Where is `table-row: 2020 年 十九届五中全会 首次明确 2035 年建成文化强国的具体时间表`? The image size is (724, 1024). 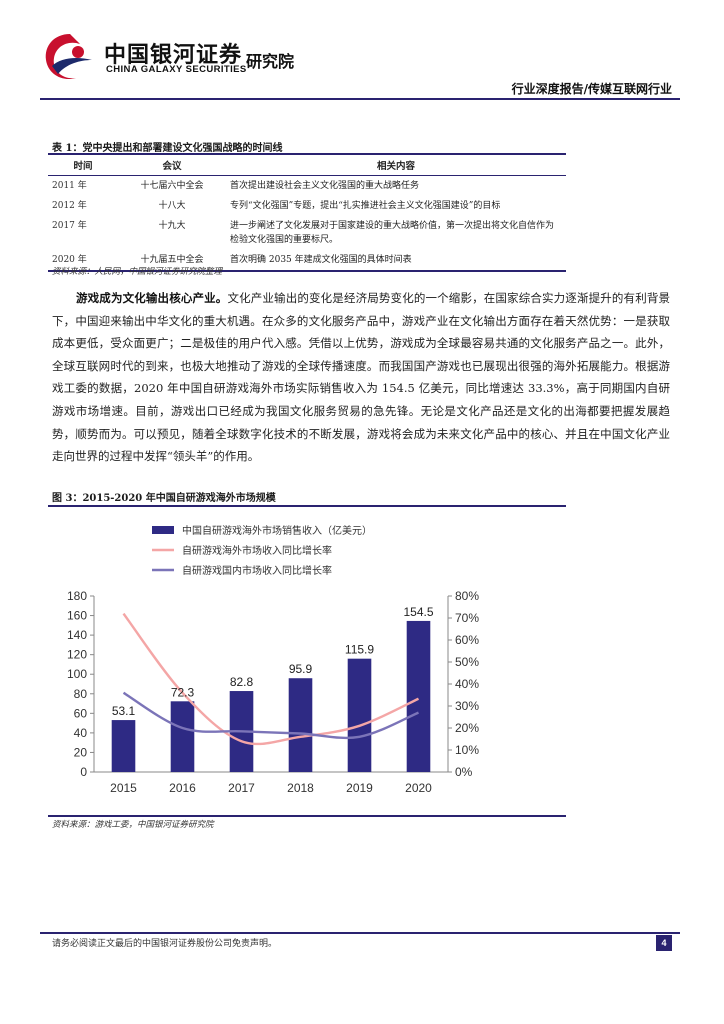 table-row: 2020 年 十九届五中全会 首次明确 2035 年建成文化强国的具体时间表 is located at coordinates (307, 261).